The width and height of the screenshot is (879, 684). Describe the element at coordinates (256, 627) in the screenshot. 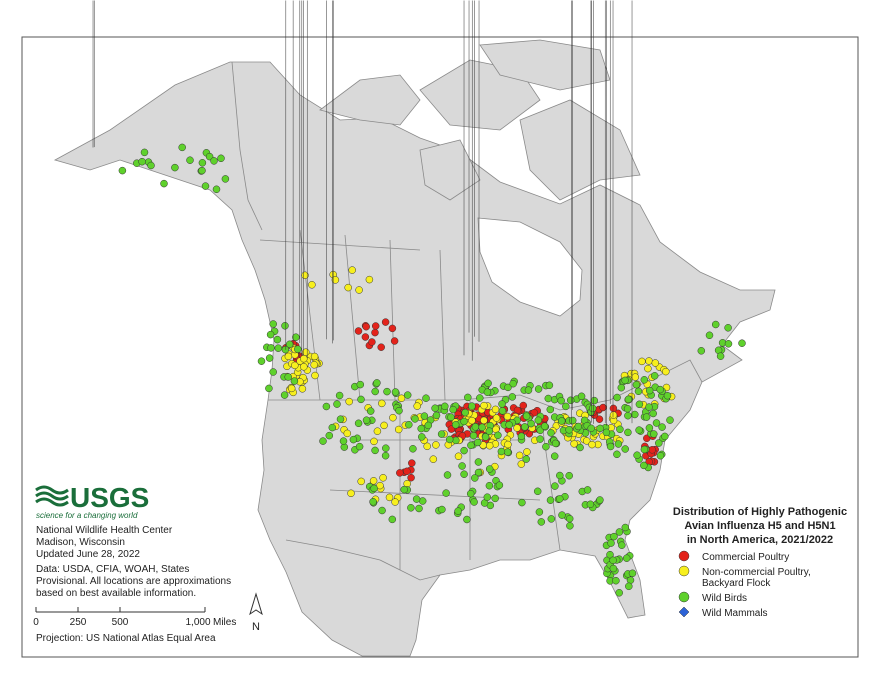

I see `north-label: N` at that location.